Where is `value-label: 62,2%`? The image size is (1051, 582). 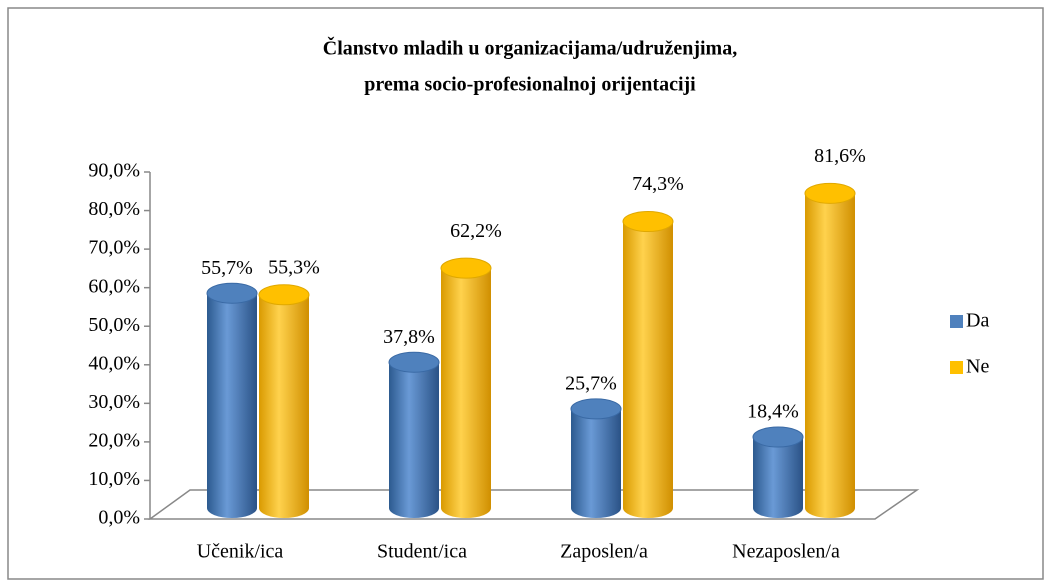
value-label: 62,2% is located at coordinates (476, 231).